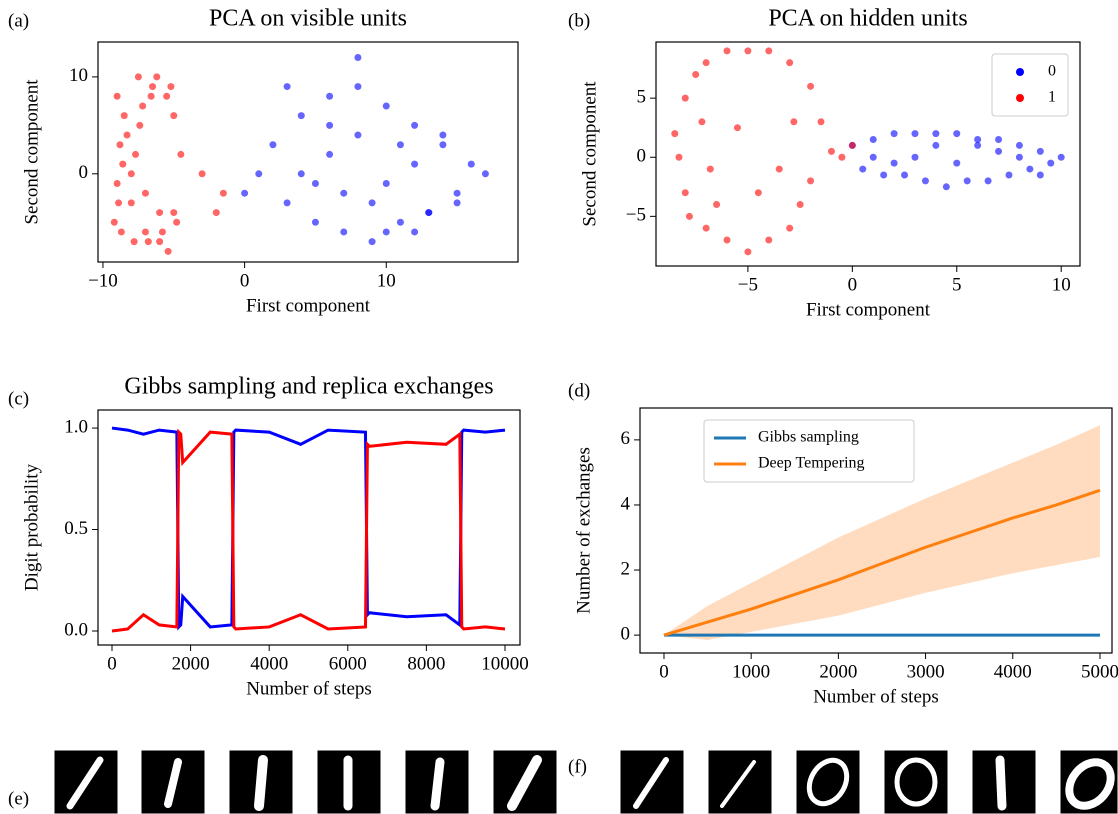 The width and height of the screenshot is (1118, 814). I want to click on y-tick-label: 5, so click(642, 97).